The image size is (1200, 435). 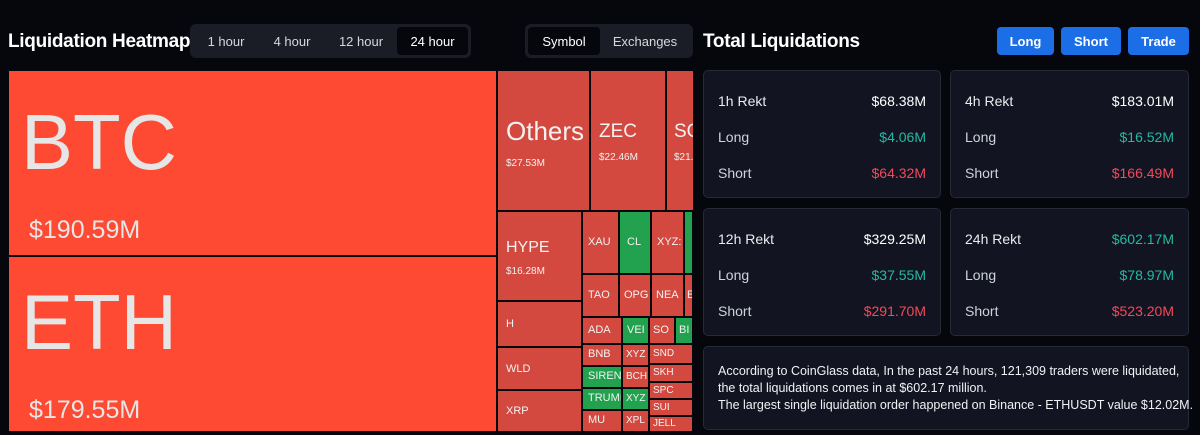 I want to click on tile-trump: TRUMI, so click(x=602, y=399).